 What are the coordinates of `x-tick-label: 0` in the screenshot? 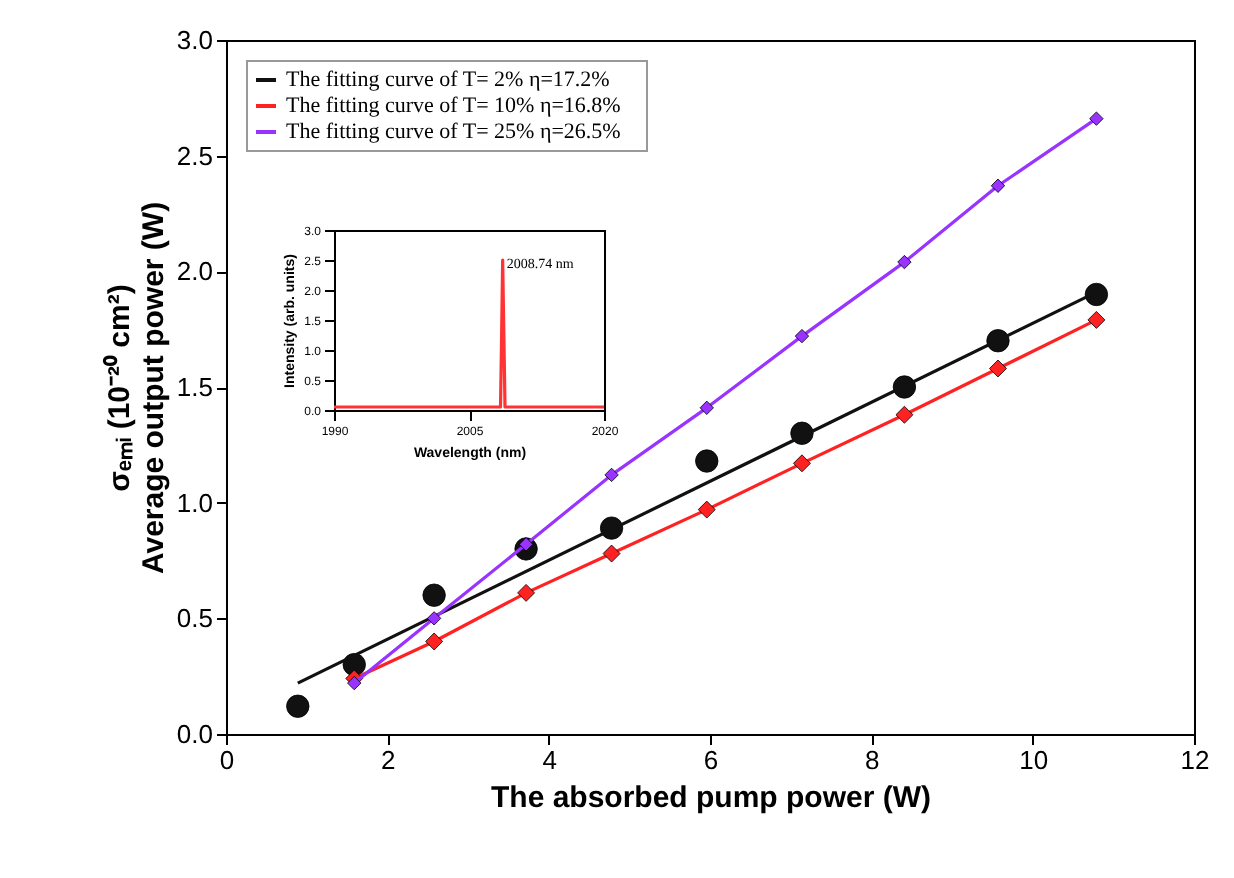 It's located at (227, 760).